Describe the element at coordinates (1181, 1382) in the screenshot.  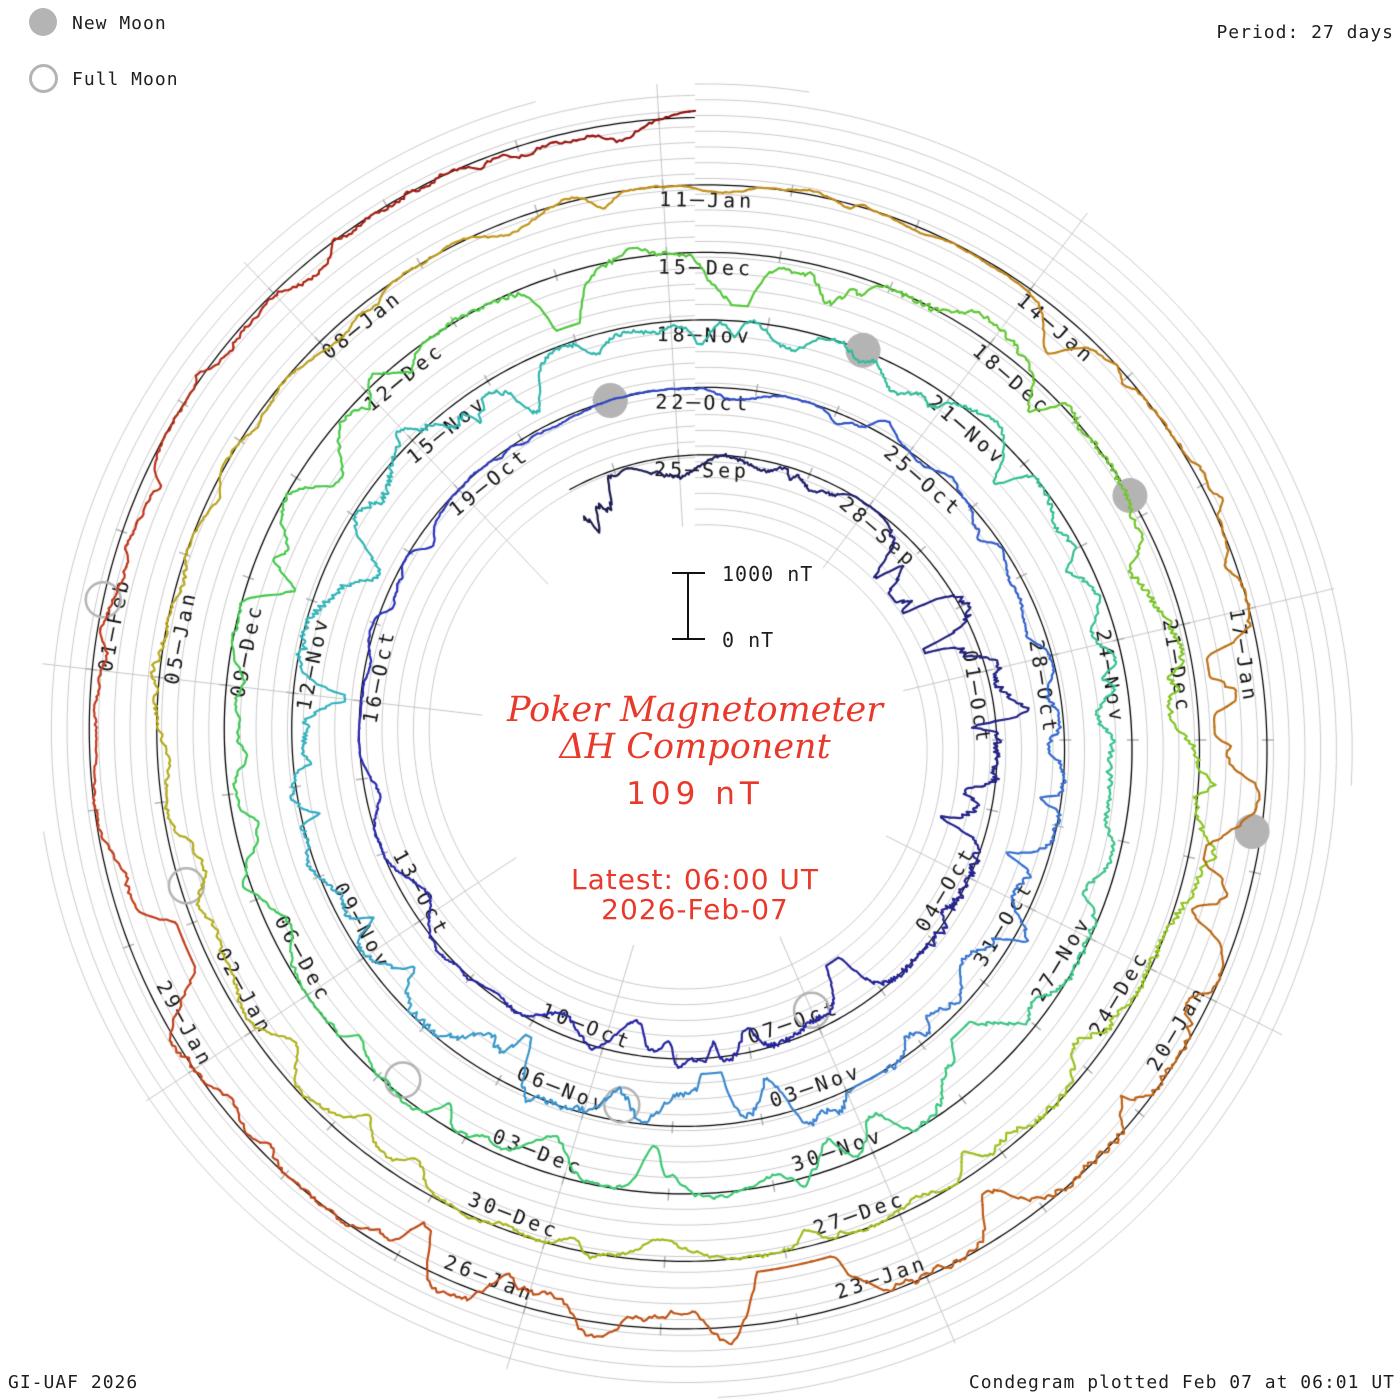
I see `footer-plotted-timestamp: Condegram plotted Feb 07 at 06:01 UT` at that location.